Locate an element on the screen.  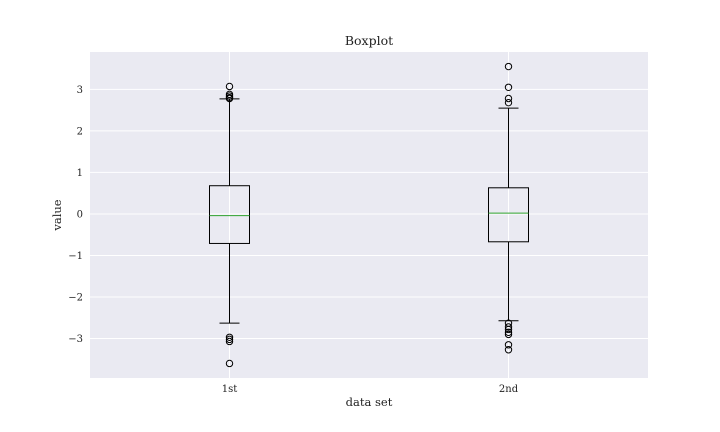
y-tick-label: −3 is located at coordinates (75, 339).